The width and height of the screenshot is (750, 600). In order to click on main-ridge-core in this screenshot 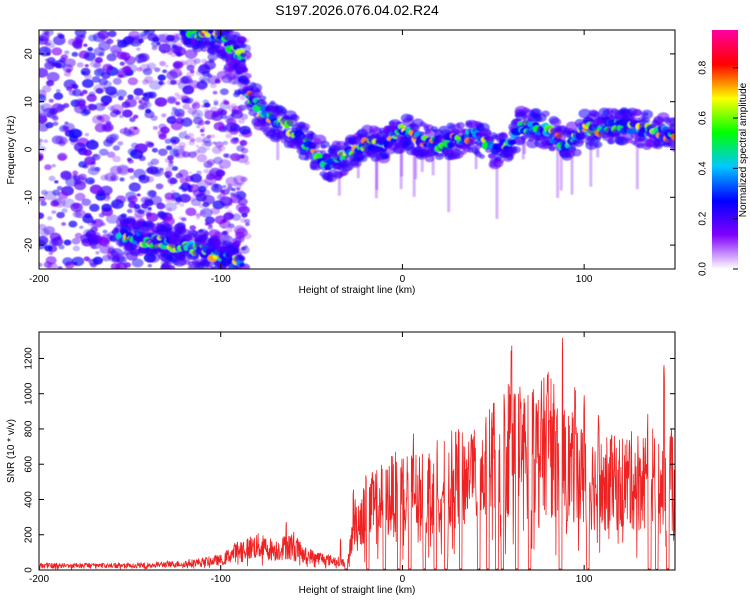, I will do `click(672, 137)`.